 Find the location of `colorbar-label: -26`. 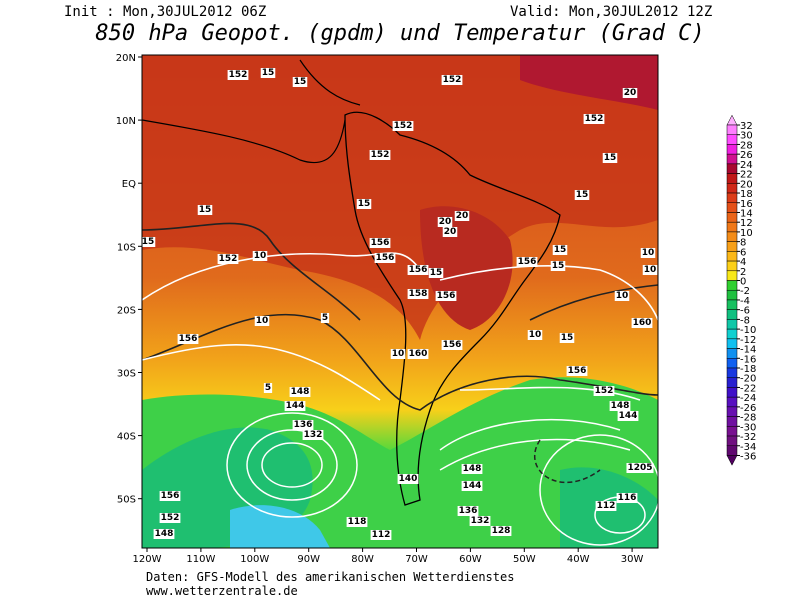

colorbar-label: -26 is located at coordinates (748, 408).